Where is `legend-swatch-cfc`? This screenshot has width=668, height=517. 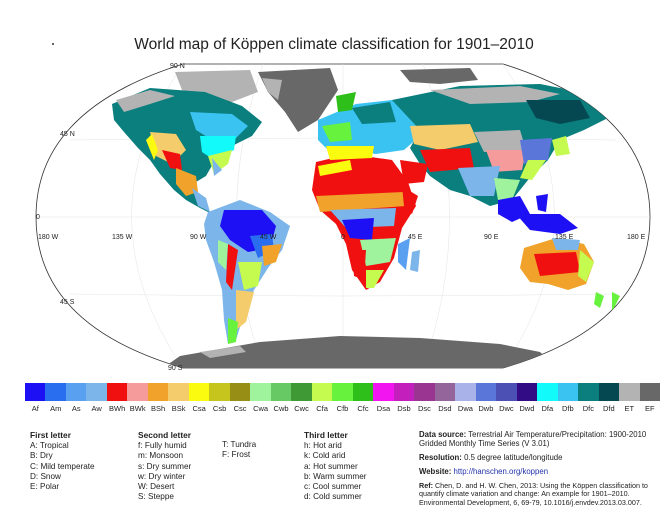
legend-swatch-cfc is located at coordinates (363, 392).